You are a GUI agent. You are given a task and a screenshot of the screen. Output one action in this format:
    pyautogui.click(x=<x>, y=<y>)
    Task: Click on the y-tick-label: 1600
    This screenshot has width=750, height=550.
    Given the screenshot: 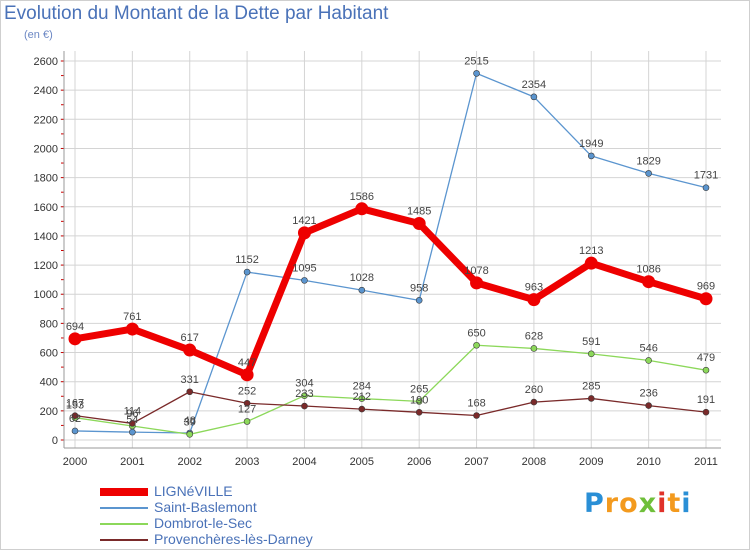 What is the action you would take?
    pyautogui.click(x=46, y=208)
    